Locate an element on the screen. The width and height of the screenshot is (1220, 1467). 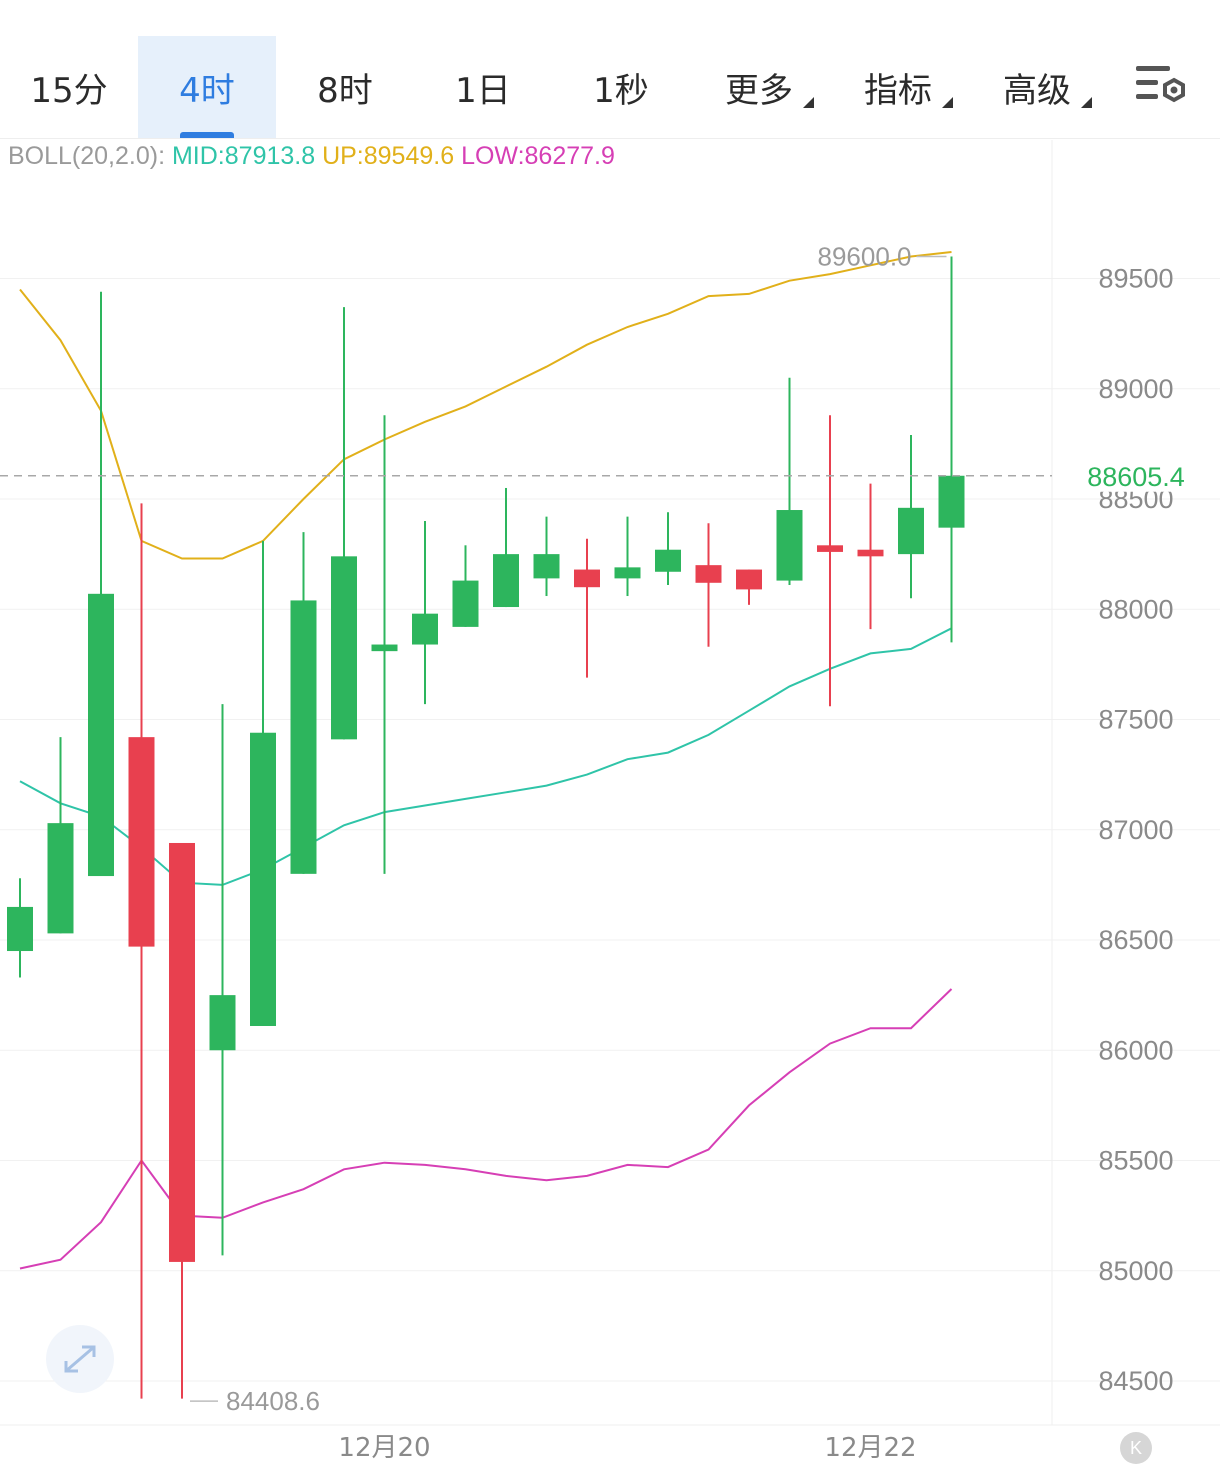
y-tick-label: 85000 is located at coordinates (1135, 1271).